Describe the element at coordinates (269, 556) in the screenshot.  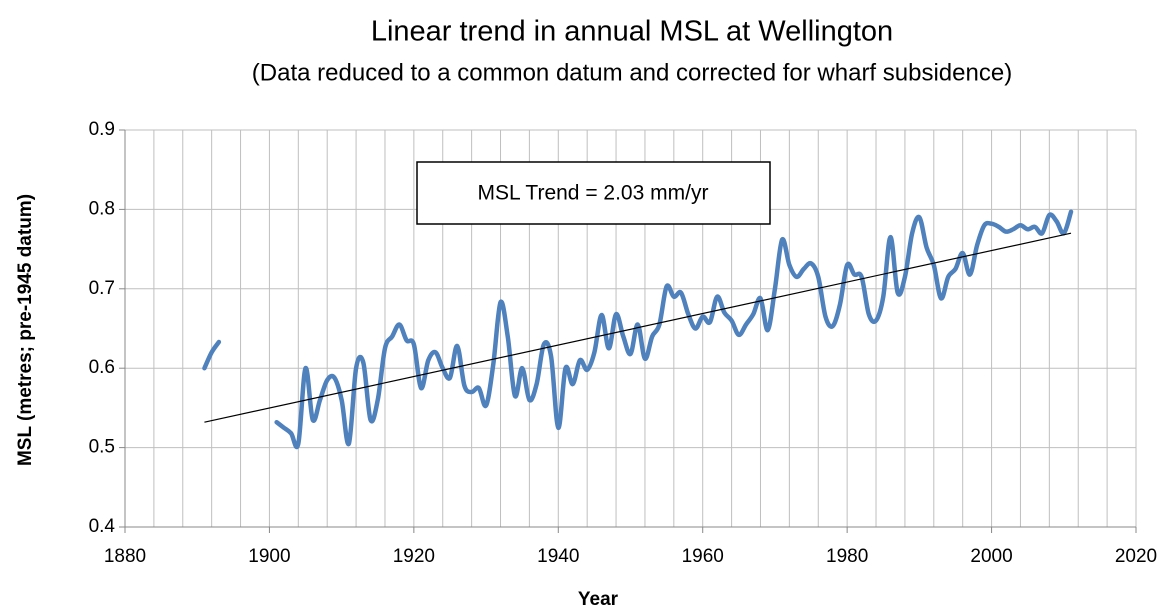
I see `x-tick-label: 1900` at that location.